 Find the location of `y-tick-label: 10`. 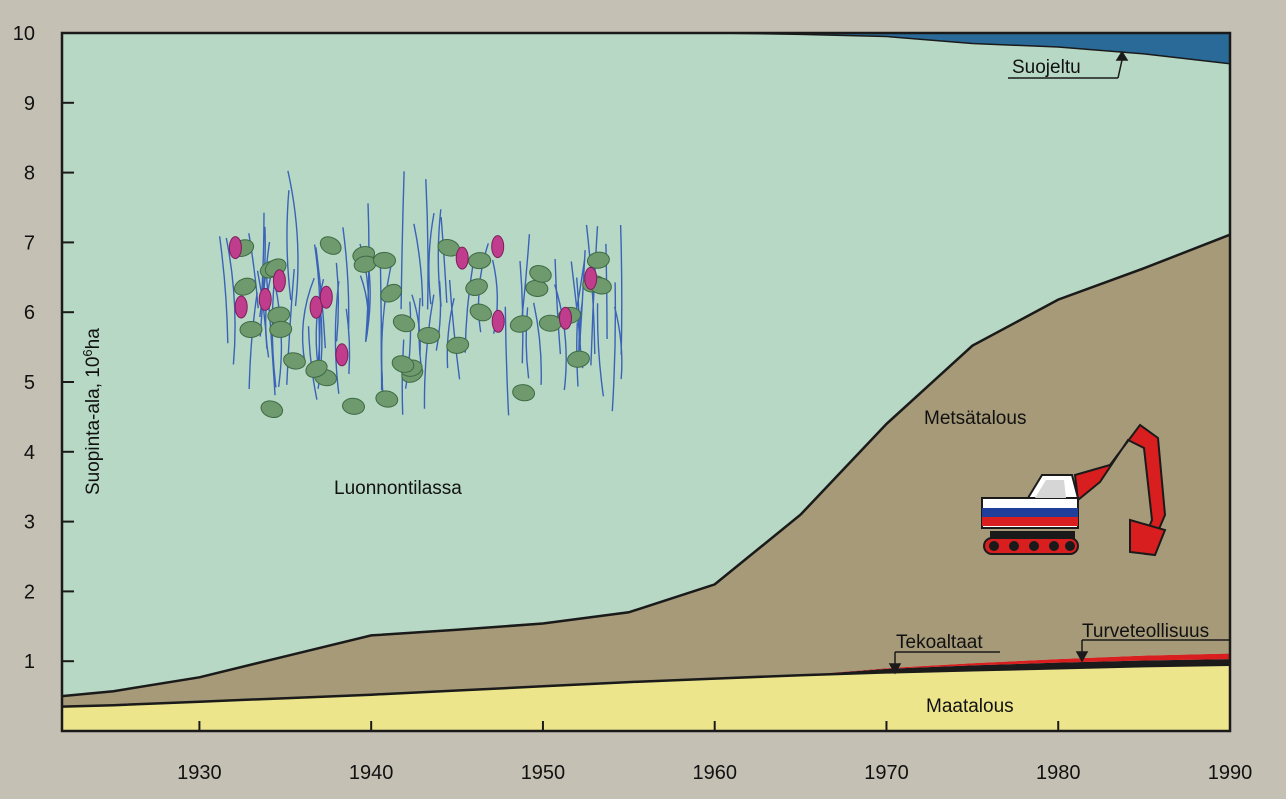

y-tick-label: 10 is located at coordinates (24, 34).